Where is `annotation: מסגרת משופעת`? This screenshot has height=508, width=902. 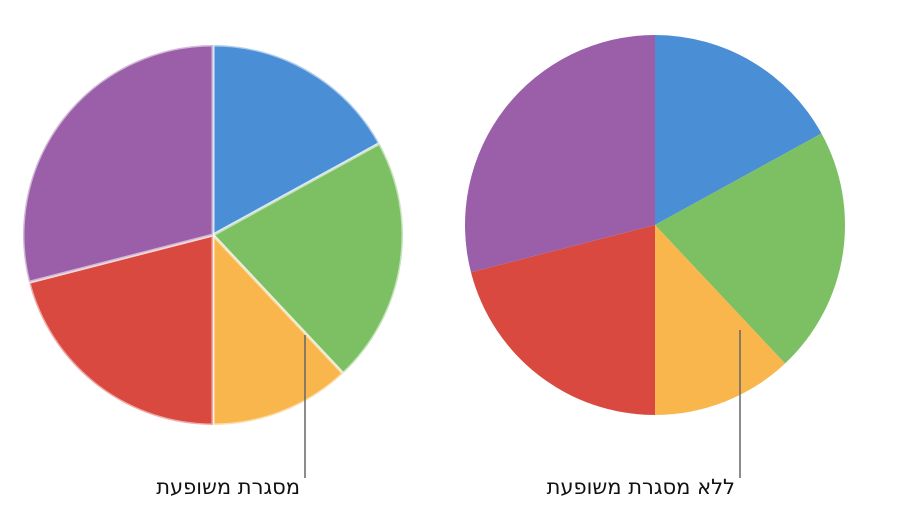
annotation: מסגרת משופעת is located at coordinates (228, 487).